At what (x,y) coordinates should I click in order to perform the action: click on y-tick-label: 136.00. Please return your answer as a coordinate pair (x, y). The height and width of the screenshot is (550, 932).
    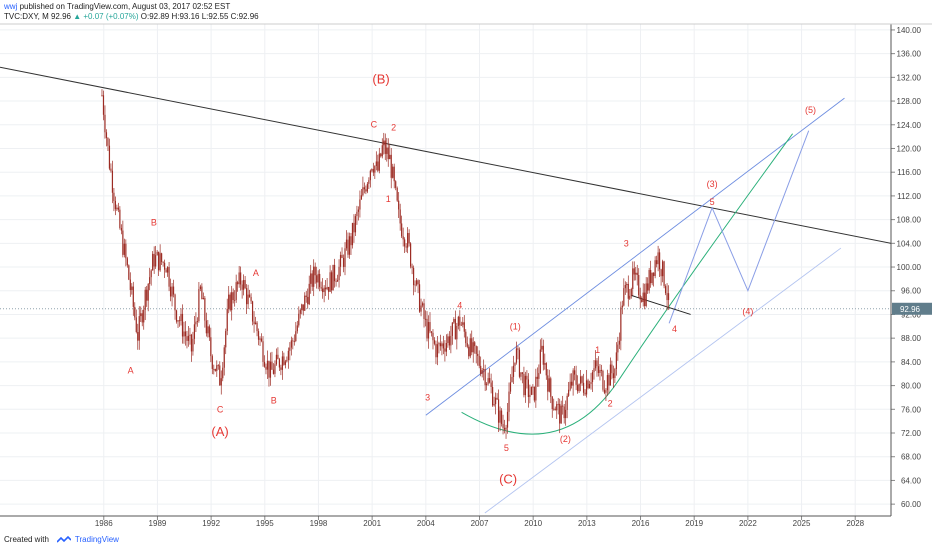
    Looking at the image, I should click on (909, 54).